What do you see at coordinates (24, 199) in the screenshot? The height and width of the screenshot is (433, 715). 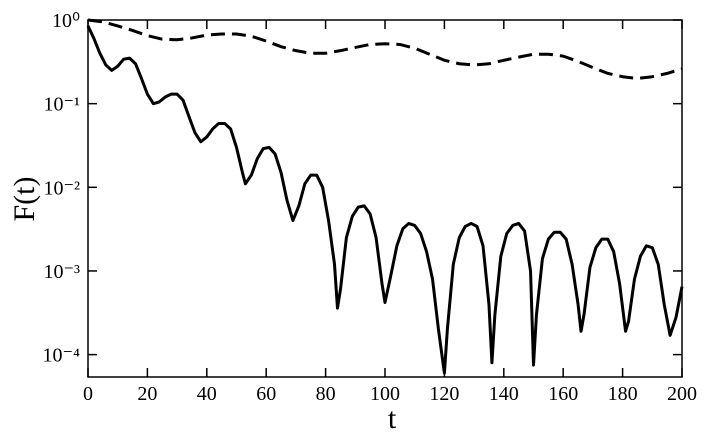 I see `y-axis-label: F(t)` at bounding box center [24, 199].